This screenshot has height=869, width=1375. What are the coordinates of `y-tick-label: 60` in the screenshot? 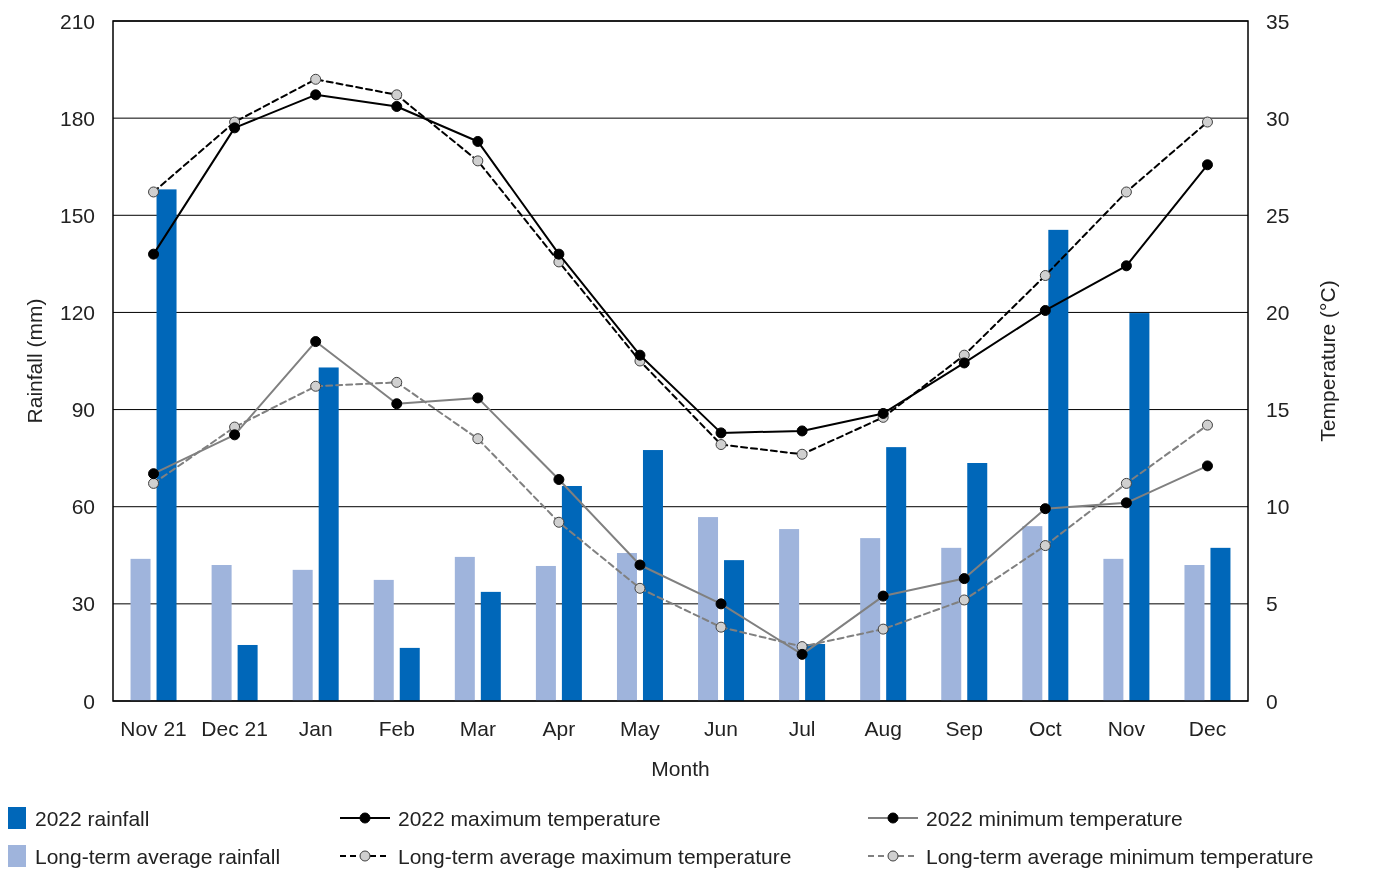 It's located at (83, 507).